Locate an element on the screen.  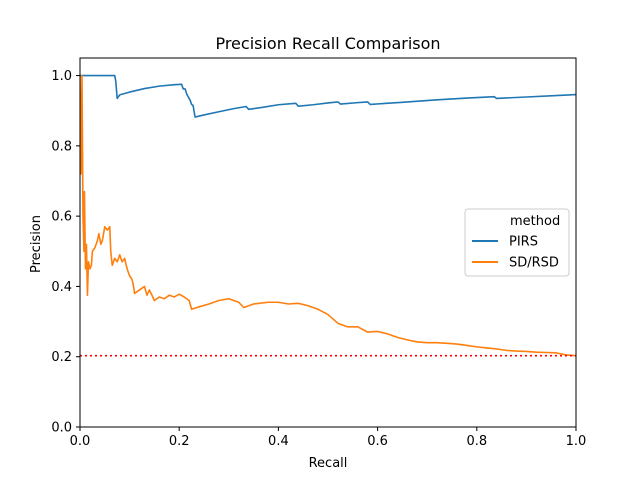
legend-label-pirs: PIRS is located at coordinates (523, 242).